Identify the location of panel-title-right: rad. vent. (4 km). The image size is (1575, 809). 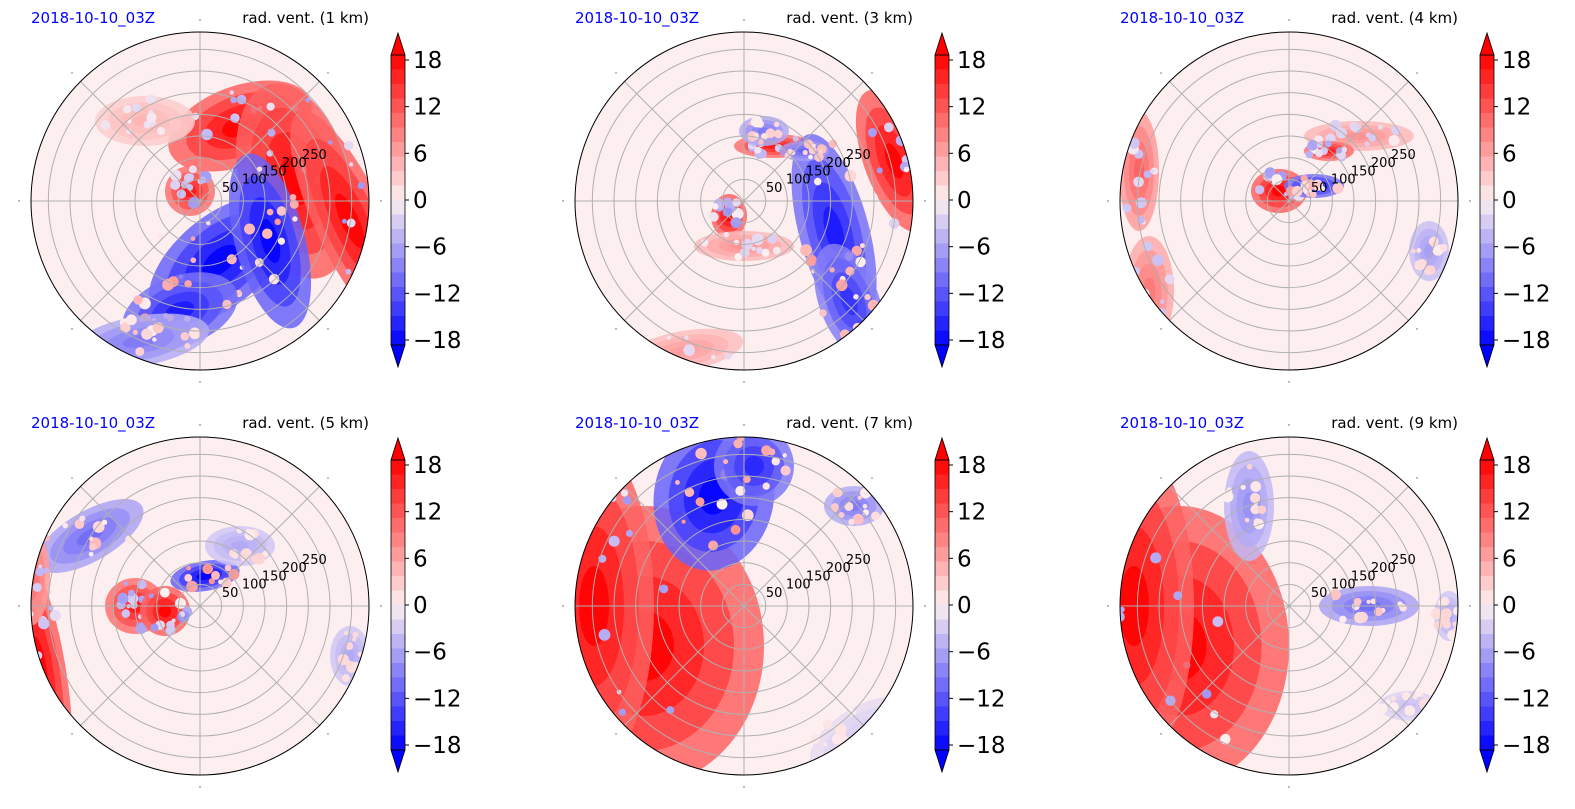
(1394, 18).